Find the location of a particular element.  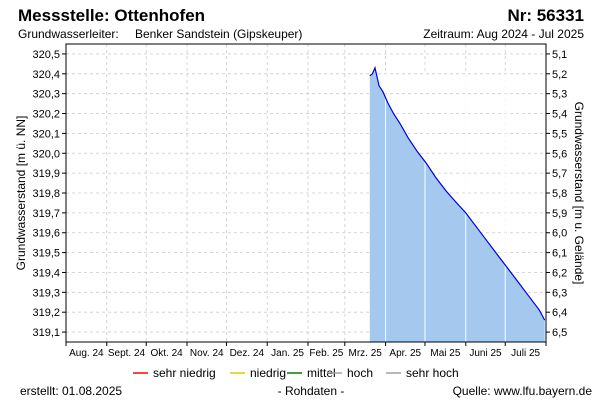

y-tick-label-right: 5,6 is located at coordinates (559, 154).